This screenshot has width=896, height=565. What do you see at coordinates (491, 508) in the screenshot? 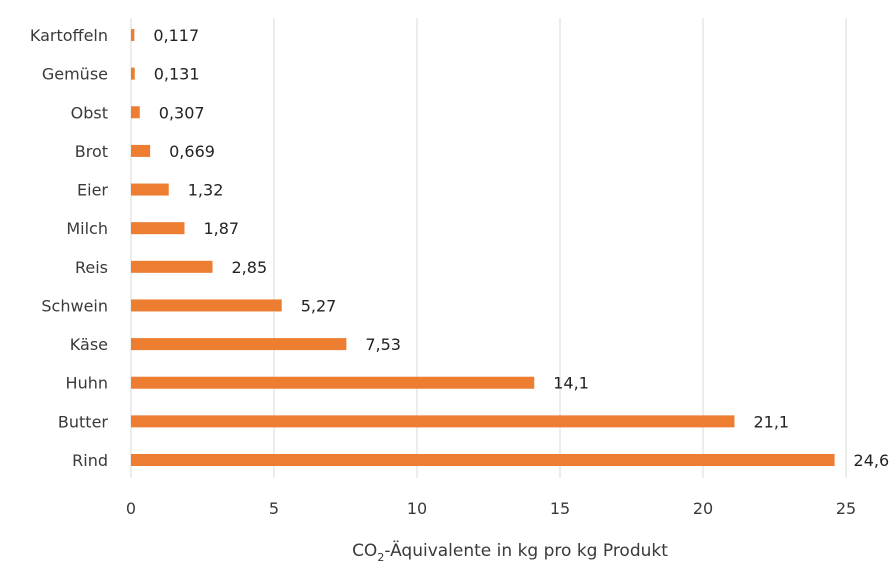
I see `x-tick-labels: 0 5 10 15 20 25` at bounding box center [491, 508].